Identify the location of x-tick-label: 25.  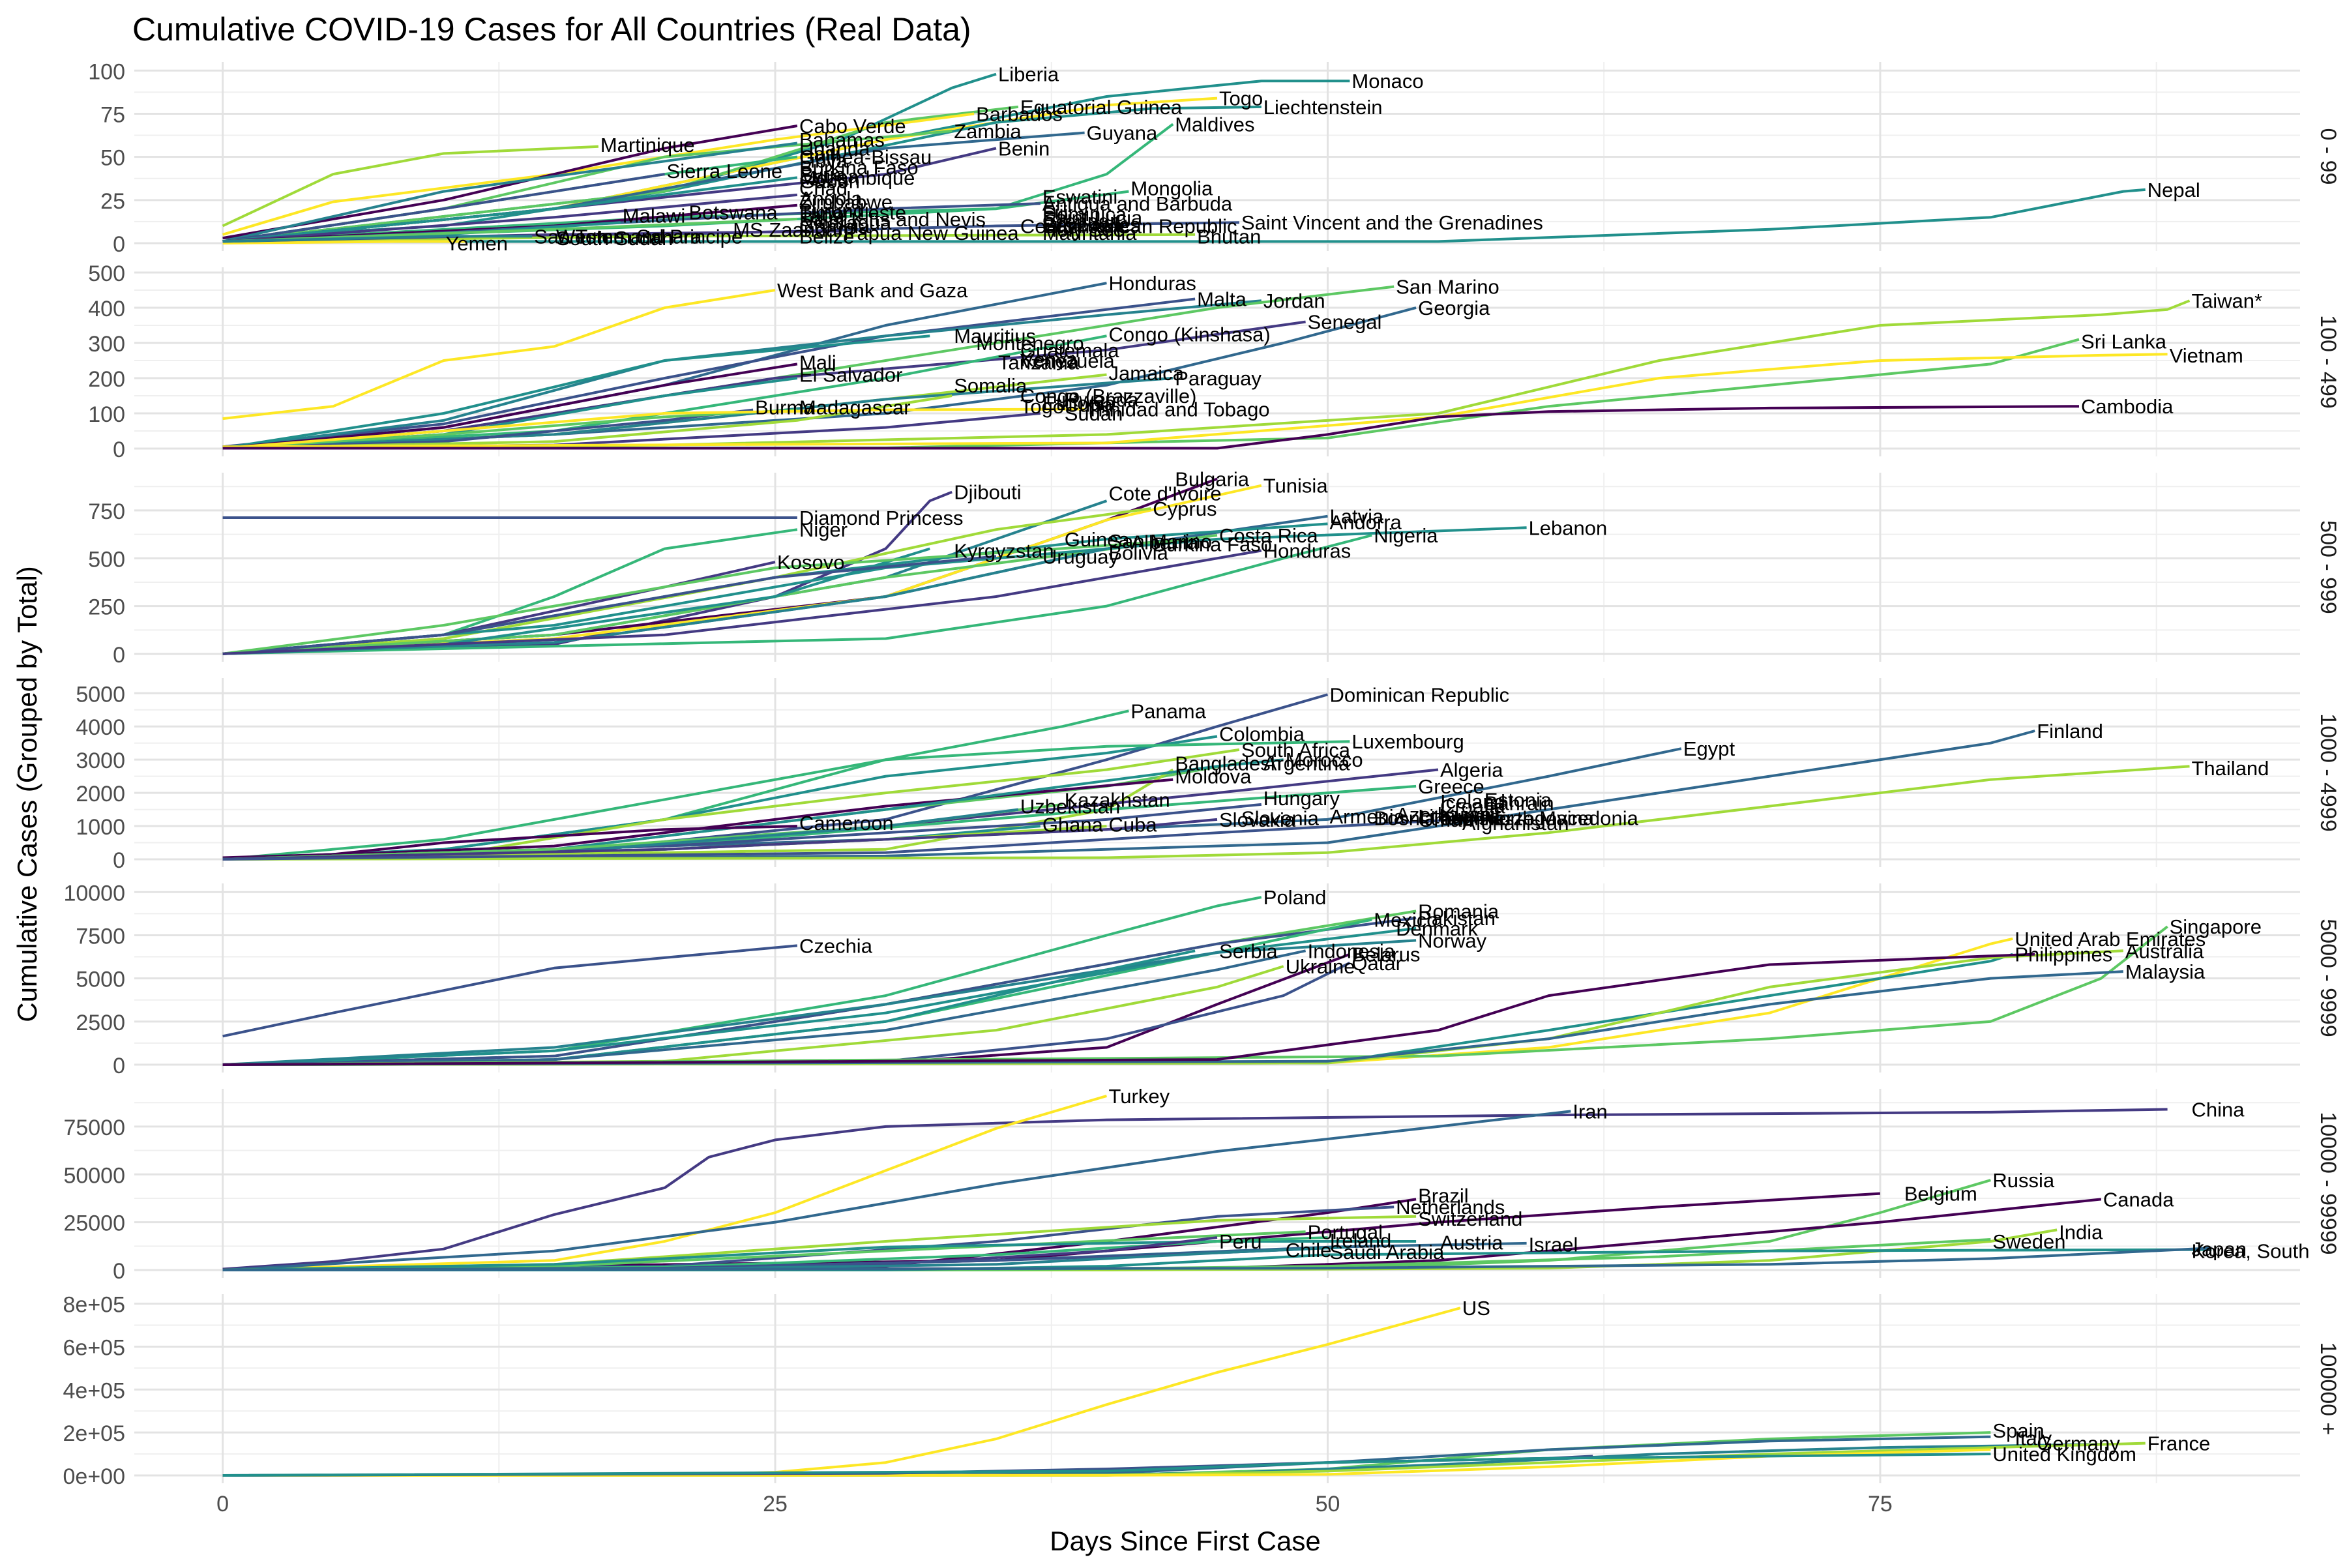
(775, 1504).